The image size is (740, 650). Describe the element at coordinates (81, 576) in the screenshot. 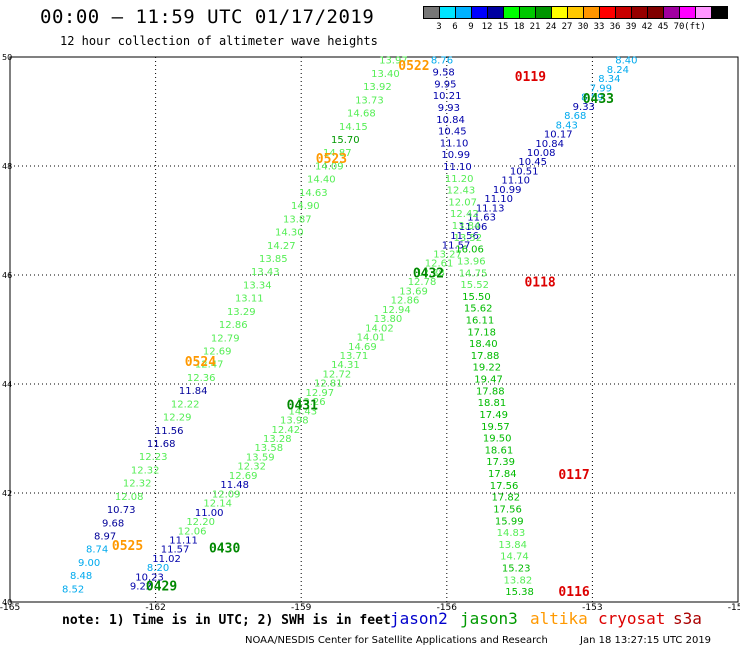

I see `wave-height-value: 8.48` at that location.